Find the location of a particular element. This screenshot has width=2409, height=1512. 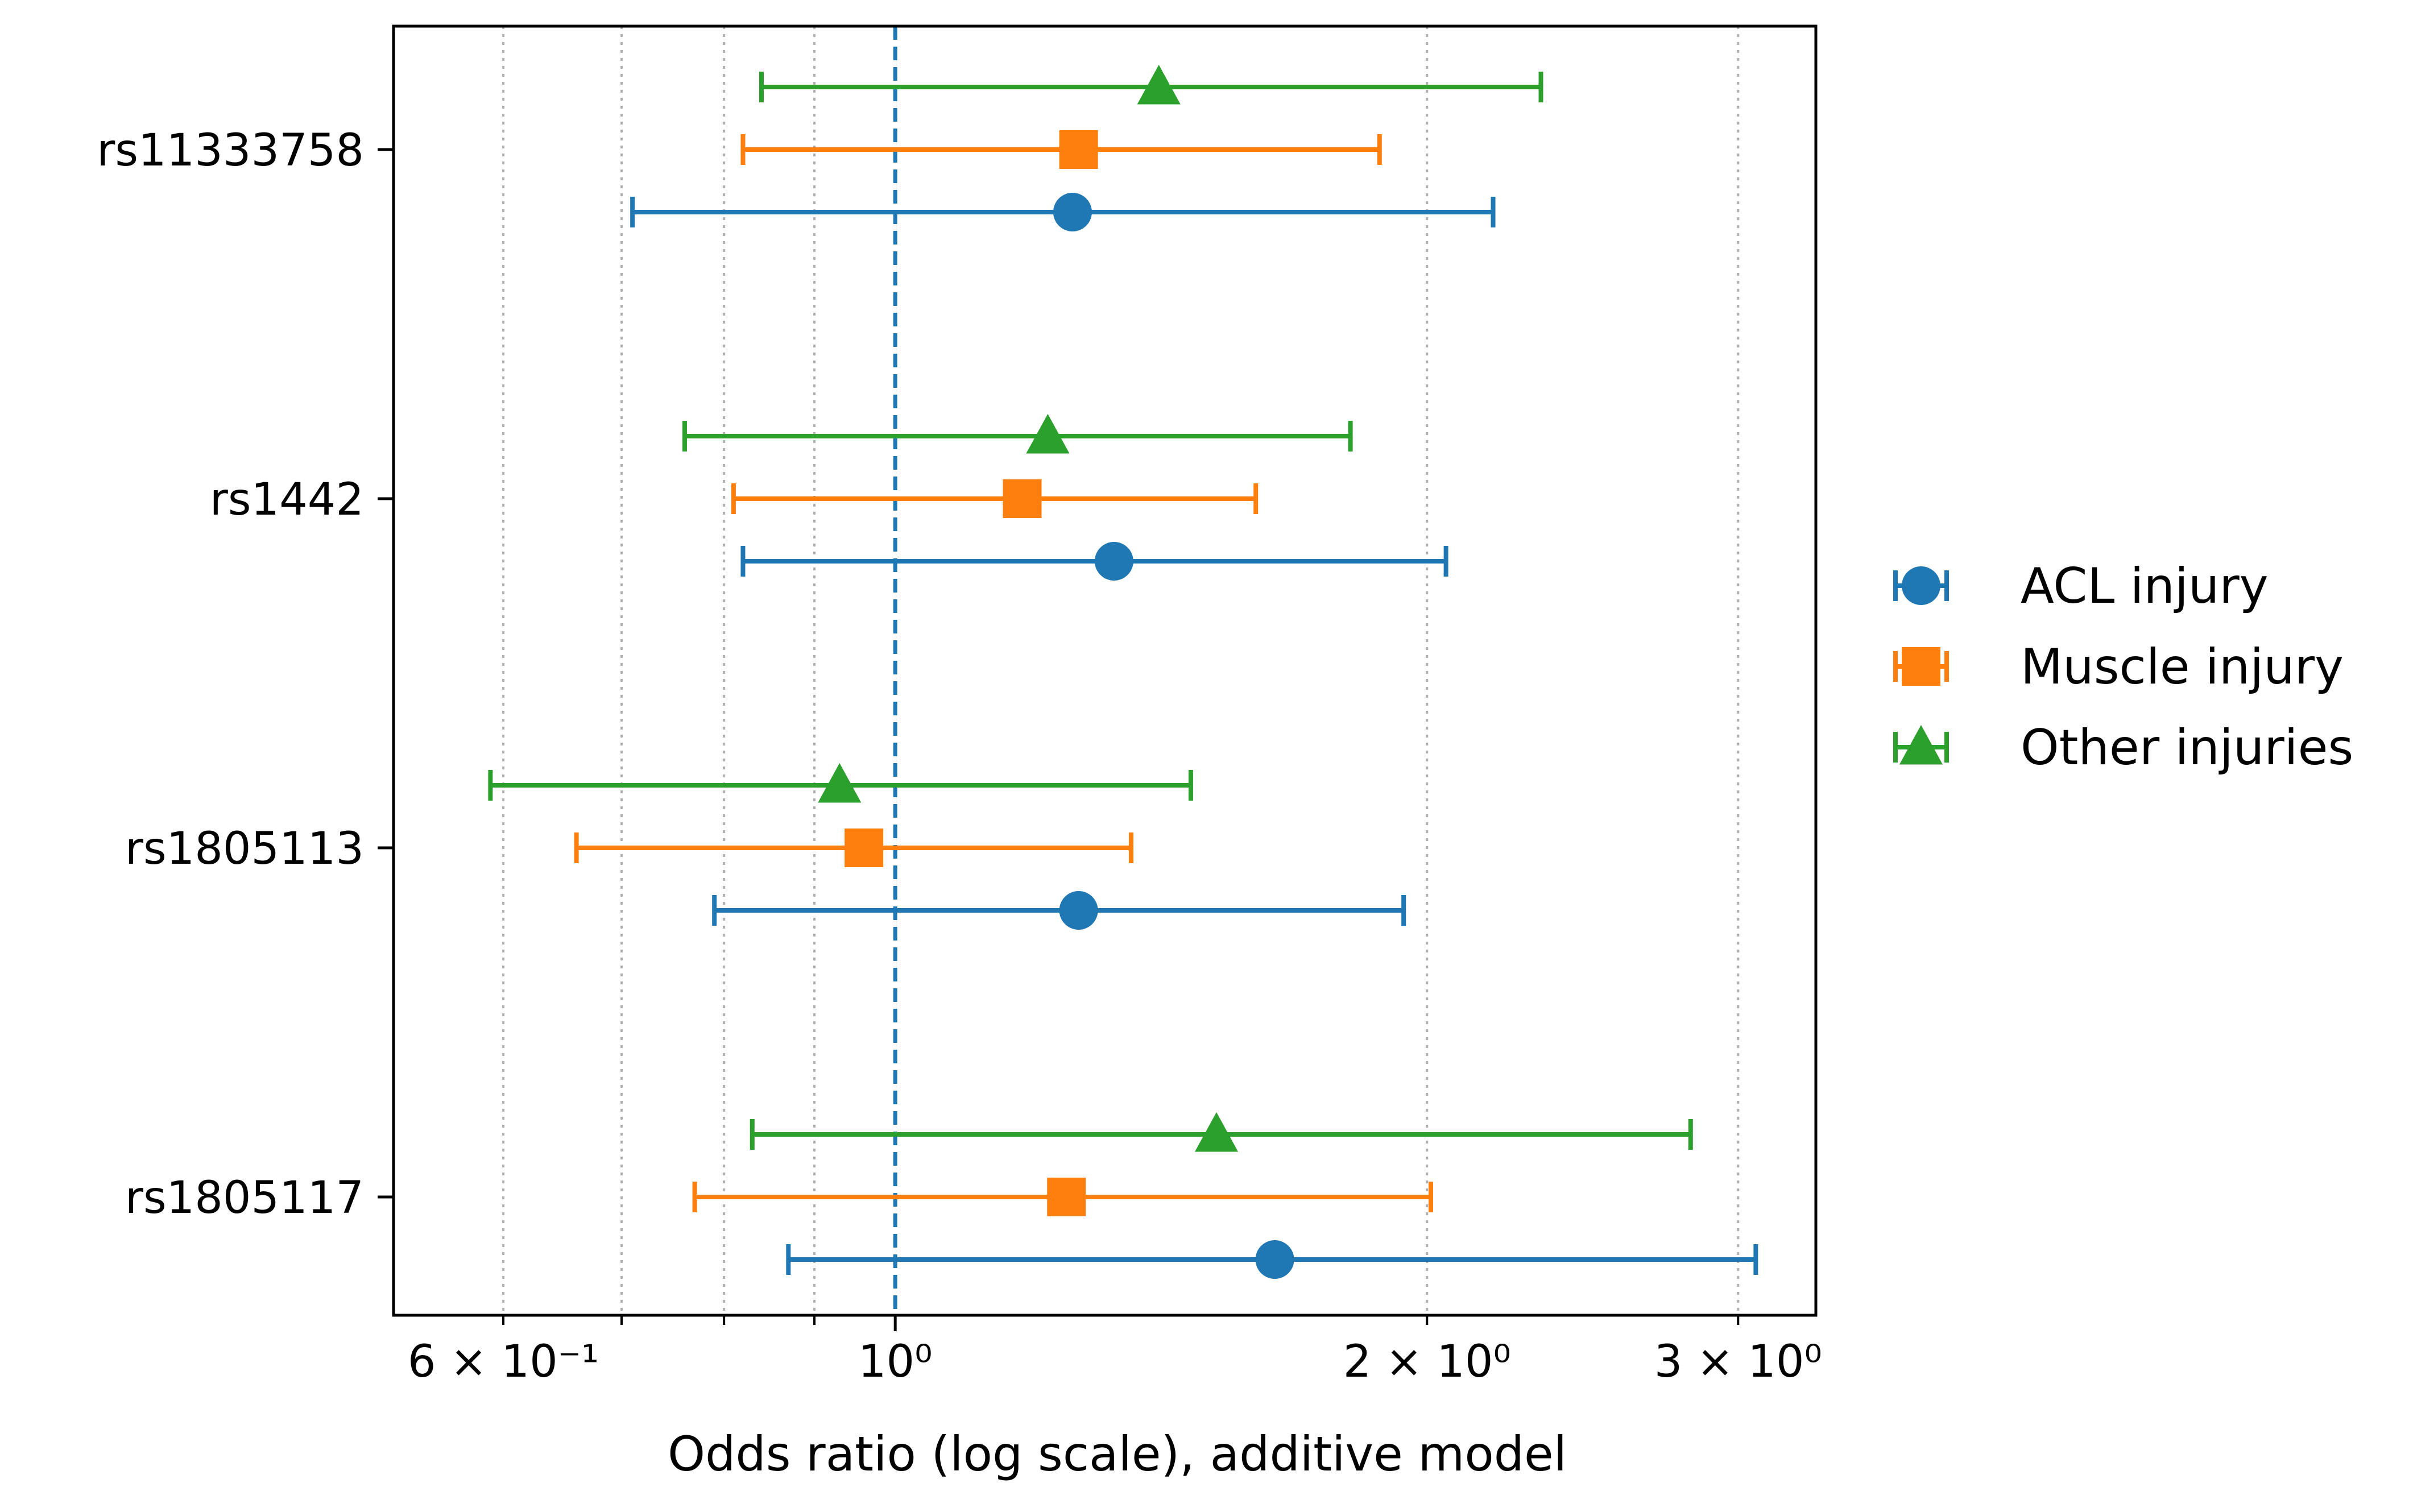

legend: ACL injury Muscle injury Other injuries is located at coordinates (2123, 667).